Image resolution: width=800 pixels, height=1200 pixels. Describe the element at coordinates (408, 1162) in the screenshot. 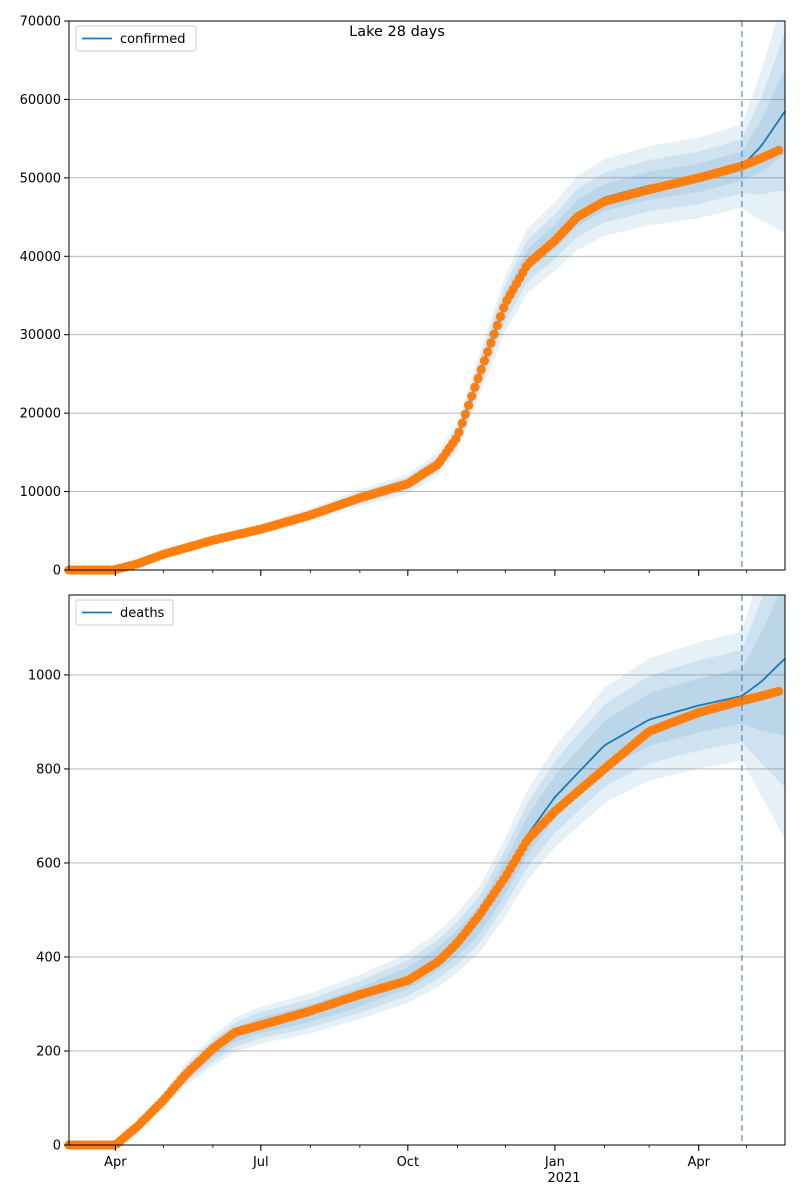

I see `x-tick-label: Oct` at that location.